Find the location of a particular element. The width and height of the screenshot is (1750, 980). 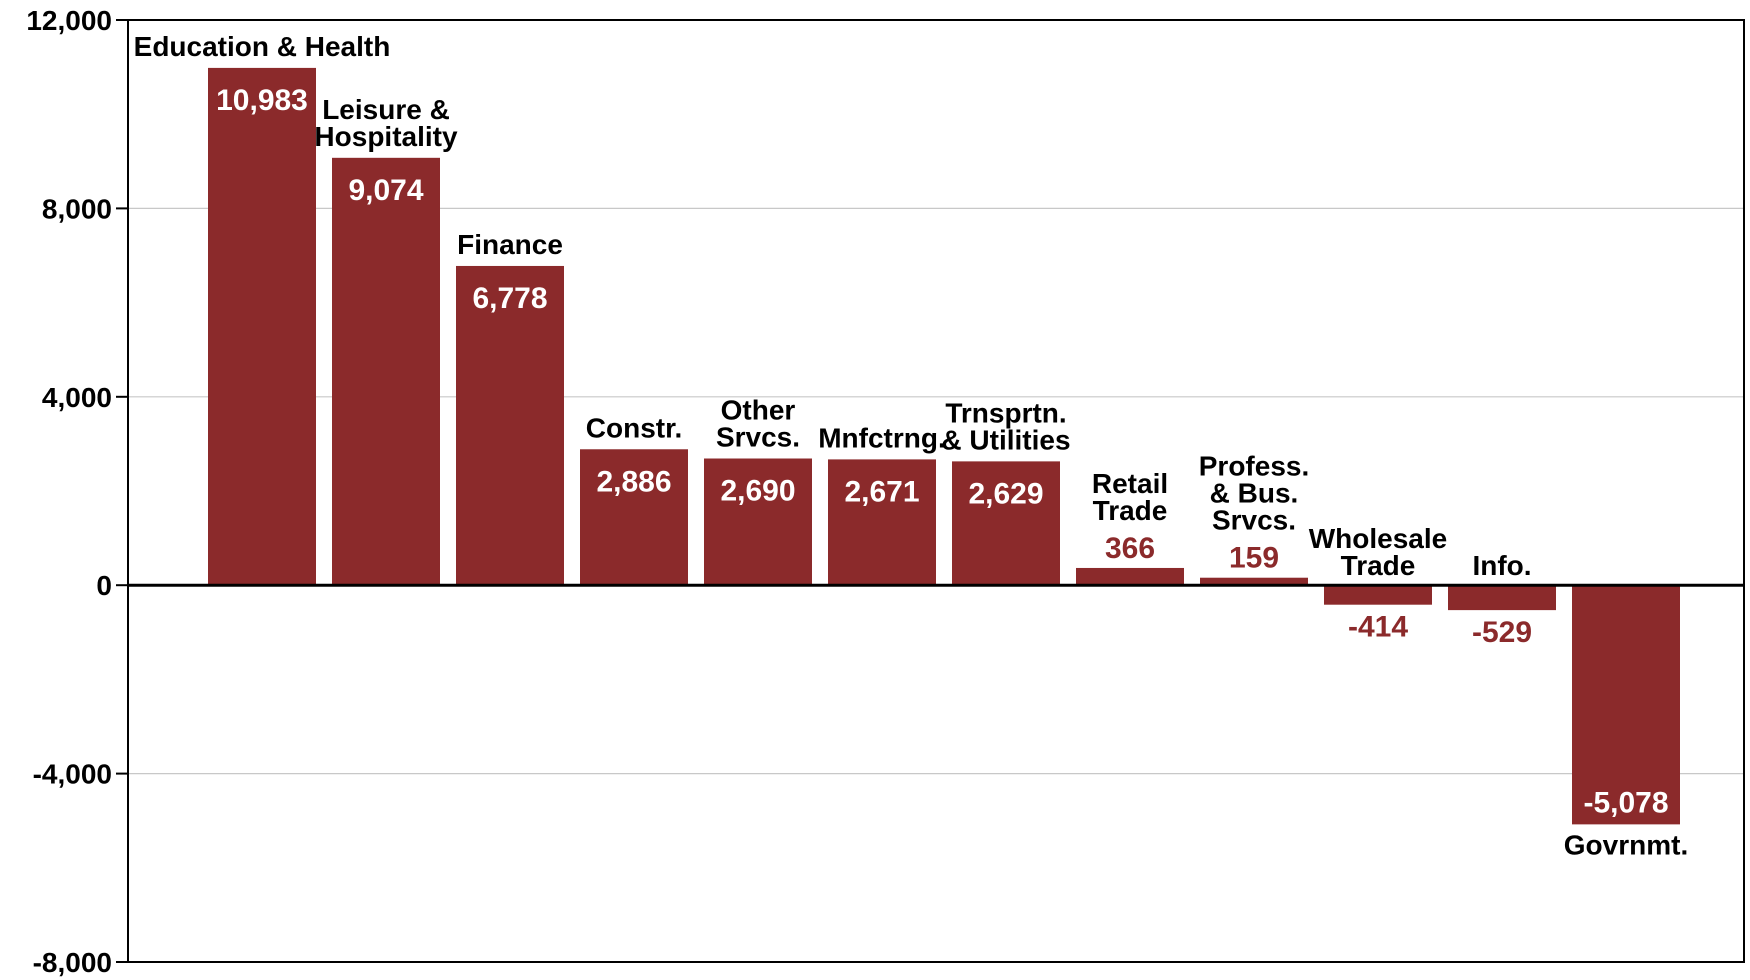

data-label: 2,690 is located at coordinates (757, 491).